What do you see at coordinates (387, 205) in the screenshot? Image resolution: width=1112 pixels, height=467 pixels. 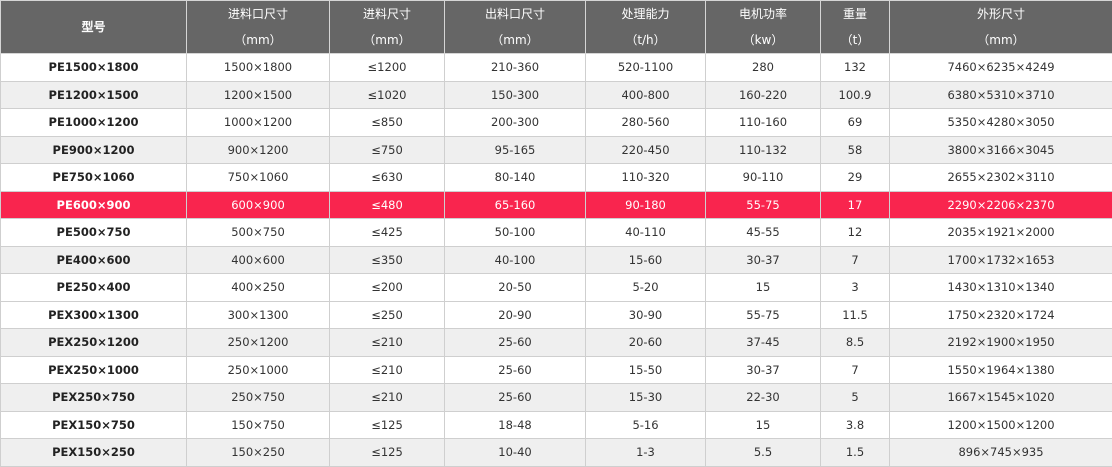 I see `cell-max-feed-size: ≤480` at bounding box center [387, 205].